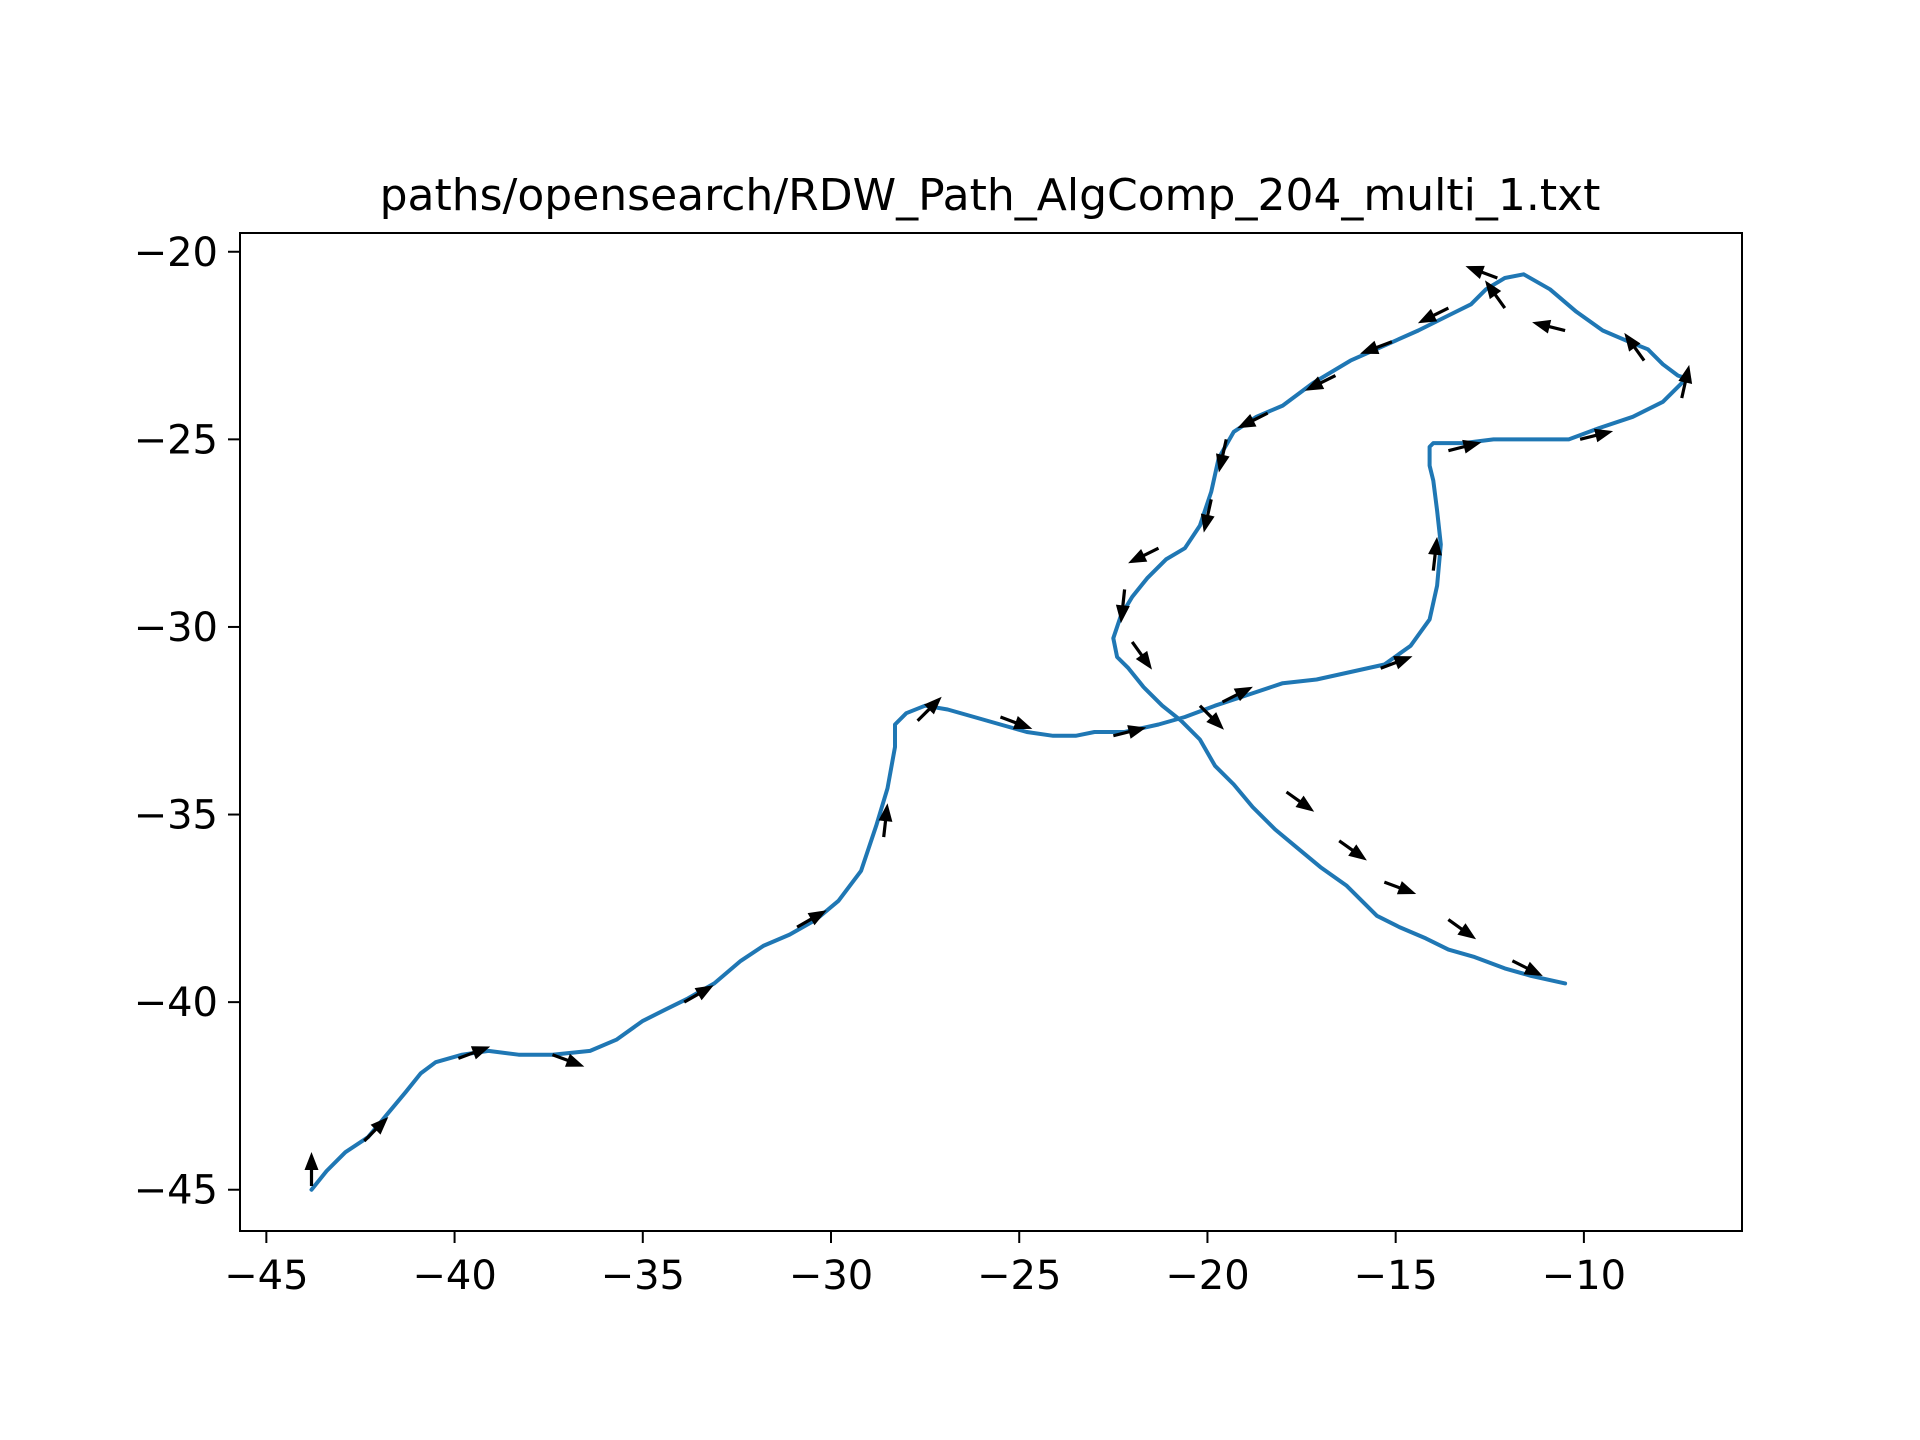 Image resolution: width=1920 pixels, height=1440 pixels. I want to click on x-tick-label: −40, so click(454, 1276).